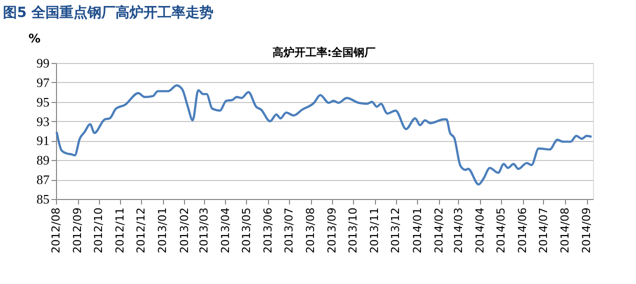  Describe the element at coordinates (184, 231) in the screenshot. I see `x-tick-label: 2013/02` at that location.